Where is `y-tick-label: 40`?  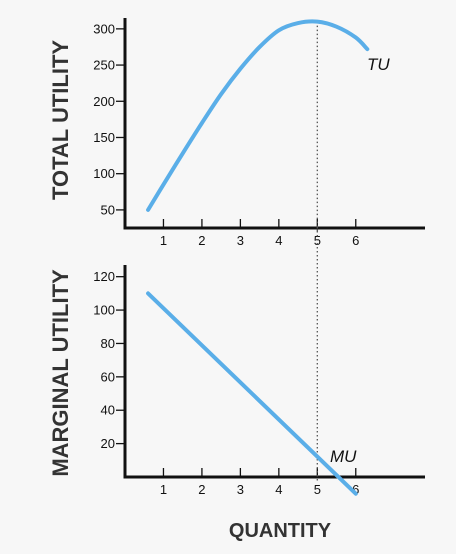 y-tick-label: 40 is located at coordinates (108, 410).